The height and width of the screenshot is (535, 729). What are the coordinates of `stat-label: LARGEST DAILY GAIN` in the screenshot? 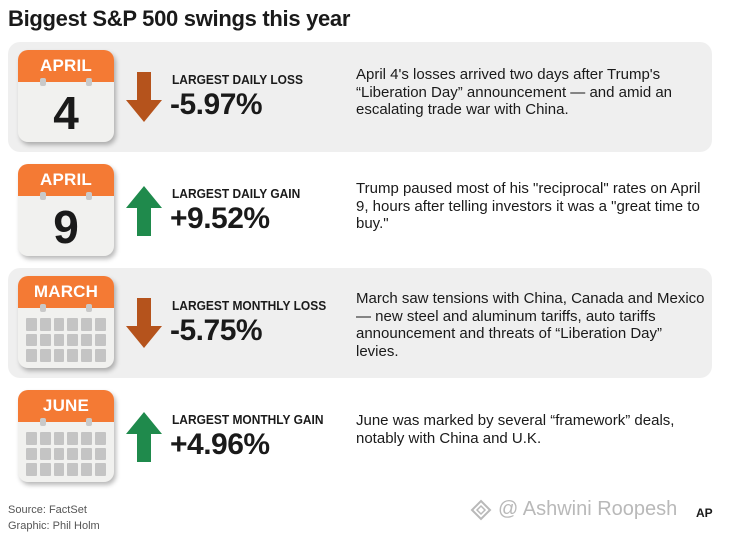 It's located at (236, 193).